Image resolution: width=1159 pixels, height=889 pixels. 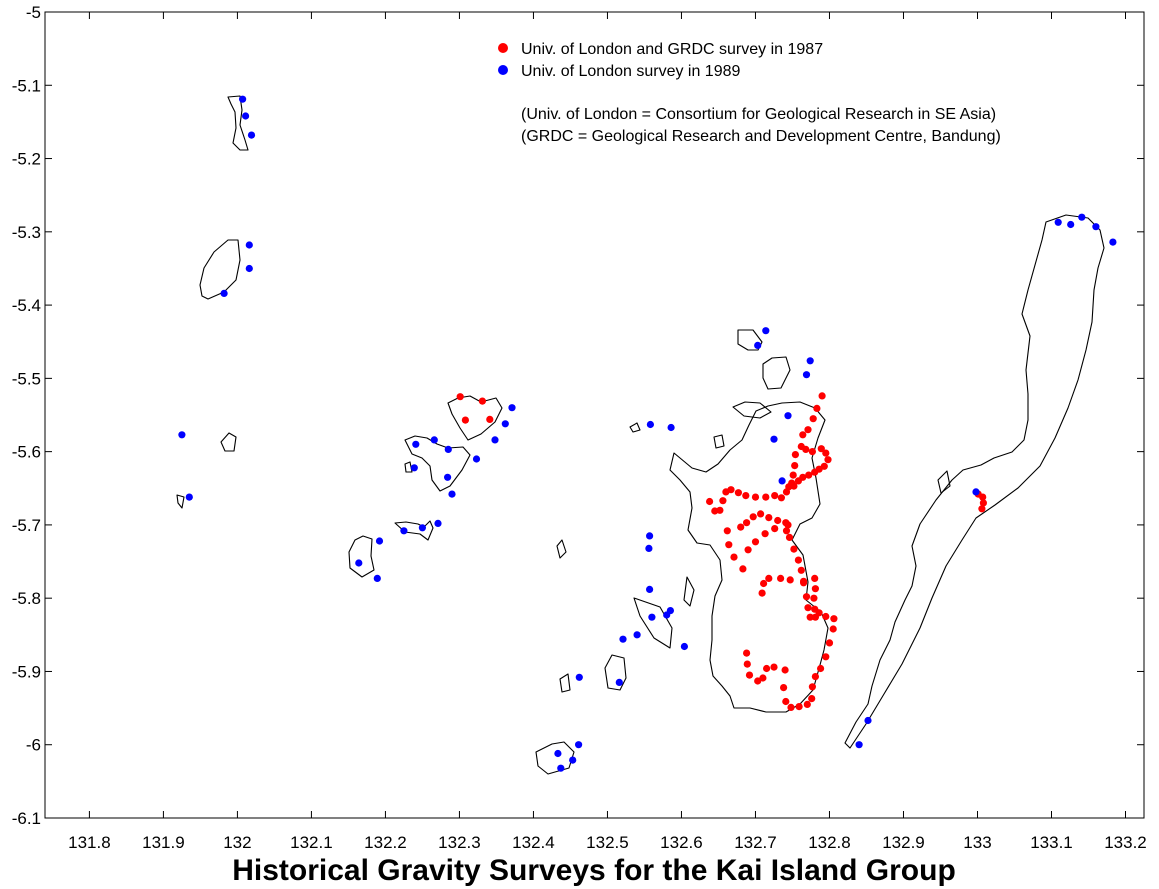 I want to click on x-tick-label: 132.2, so click(x=385, y=842).